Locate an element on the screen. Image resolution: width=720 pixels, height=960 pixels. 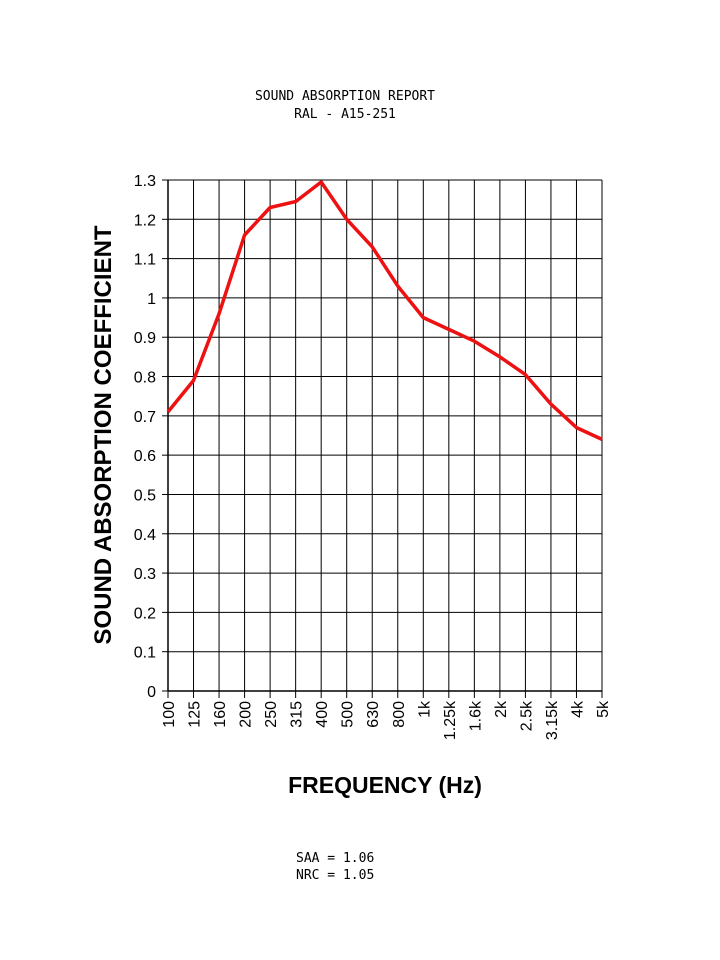
x-tick-label: 800 is located at coordinates (399, 714).